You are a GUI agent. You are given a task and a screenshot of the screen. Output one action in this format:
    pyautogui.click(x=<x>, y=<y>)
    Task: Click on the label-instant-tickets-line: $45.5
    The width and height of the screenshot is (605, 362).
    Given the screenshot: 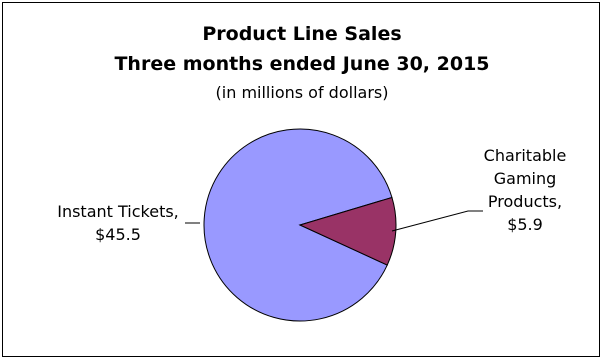 What is the action you would take?
    pyautogui.click(x=118, y=234)
    